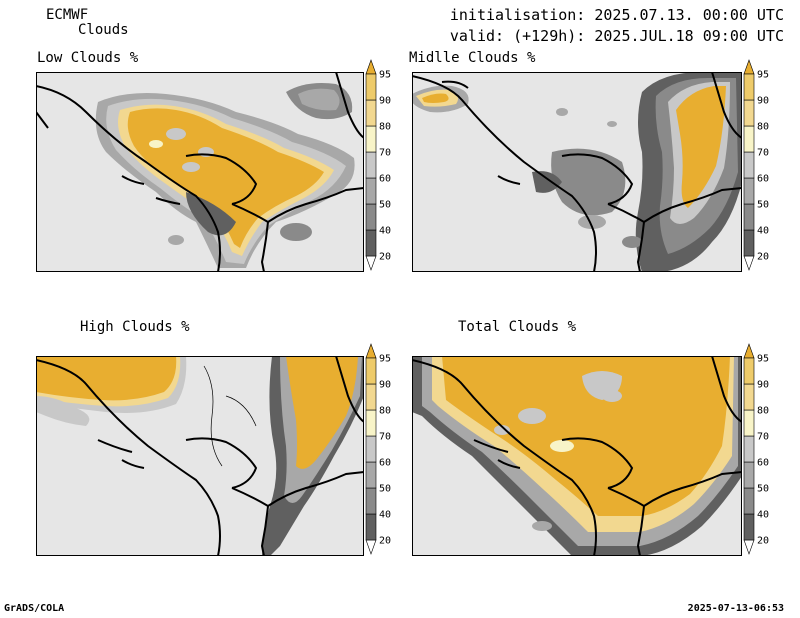  I want to click on map-total-clouds, so click(577, 456).